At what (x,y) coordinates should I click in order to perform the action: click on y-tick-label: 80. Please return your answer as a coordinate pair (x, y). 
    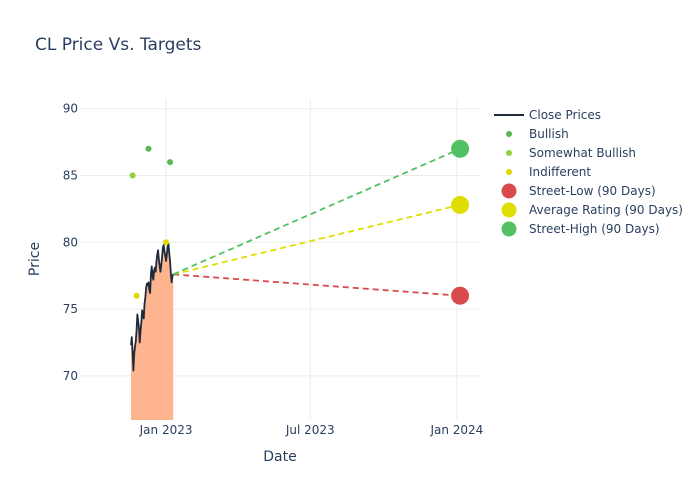
    Looking at the image, I should click on (70, 242).